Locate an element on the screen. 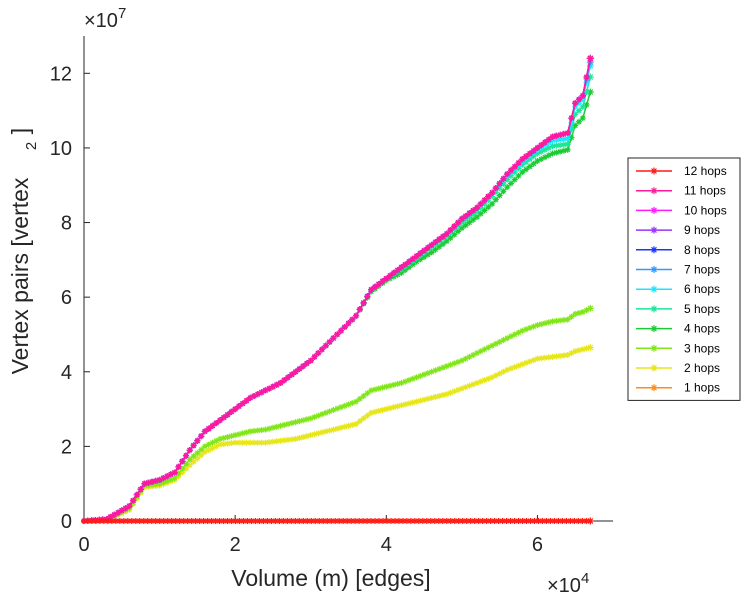 The height and width of the screenshot is (600, 749). legend-box is located at coordinates (684, 279).